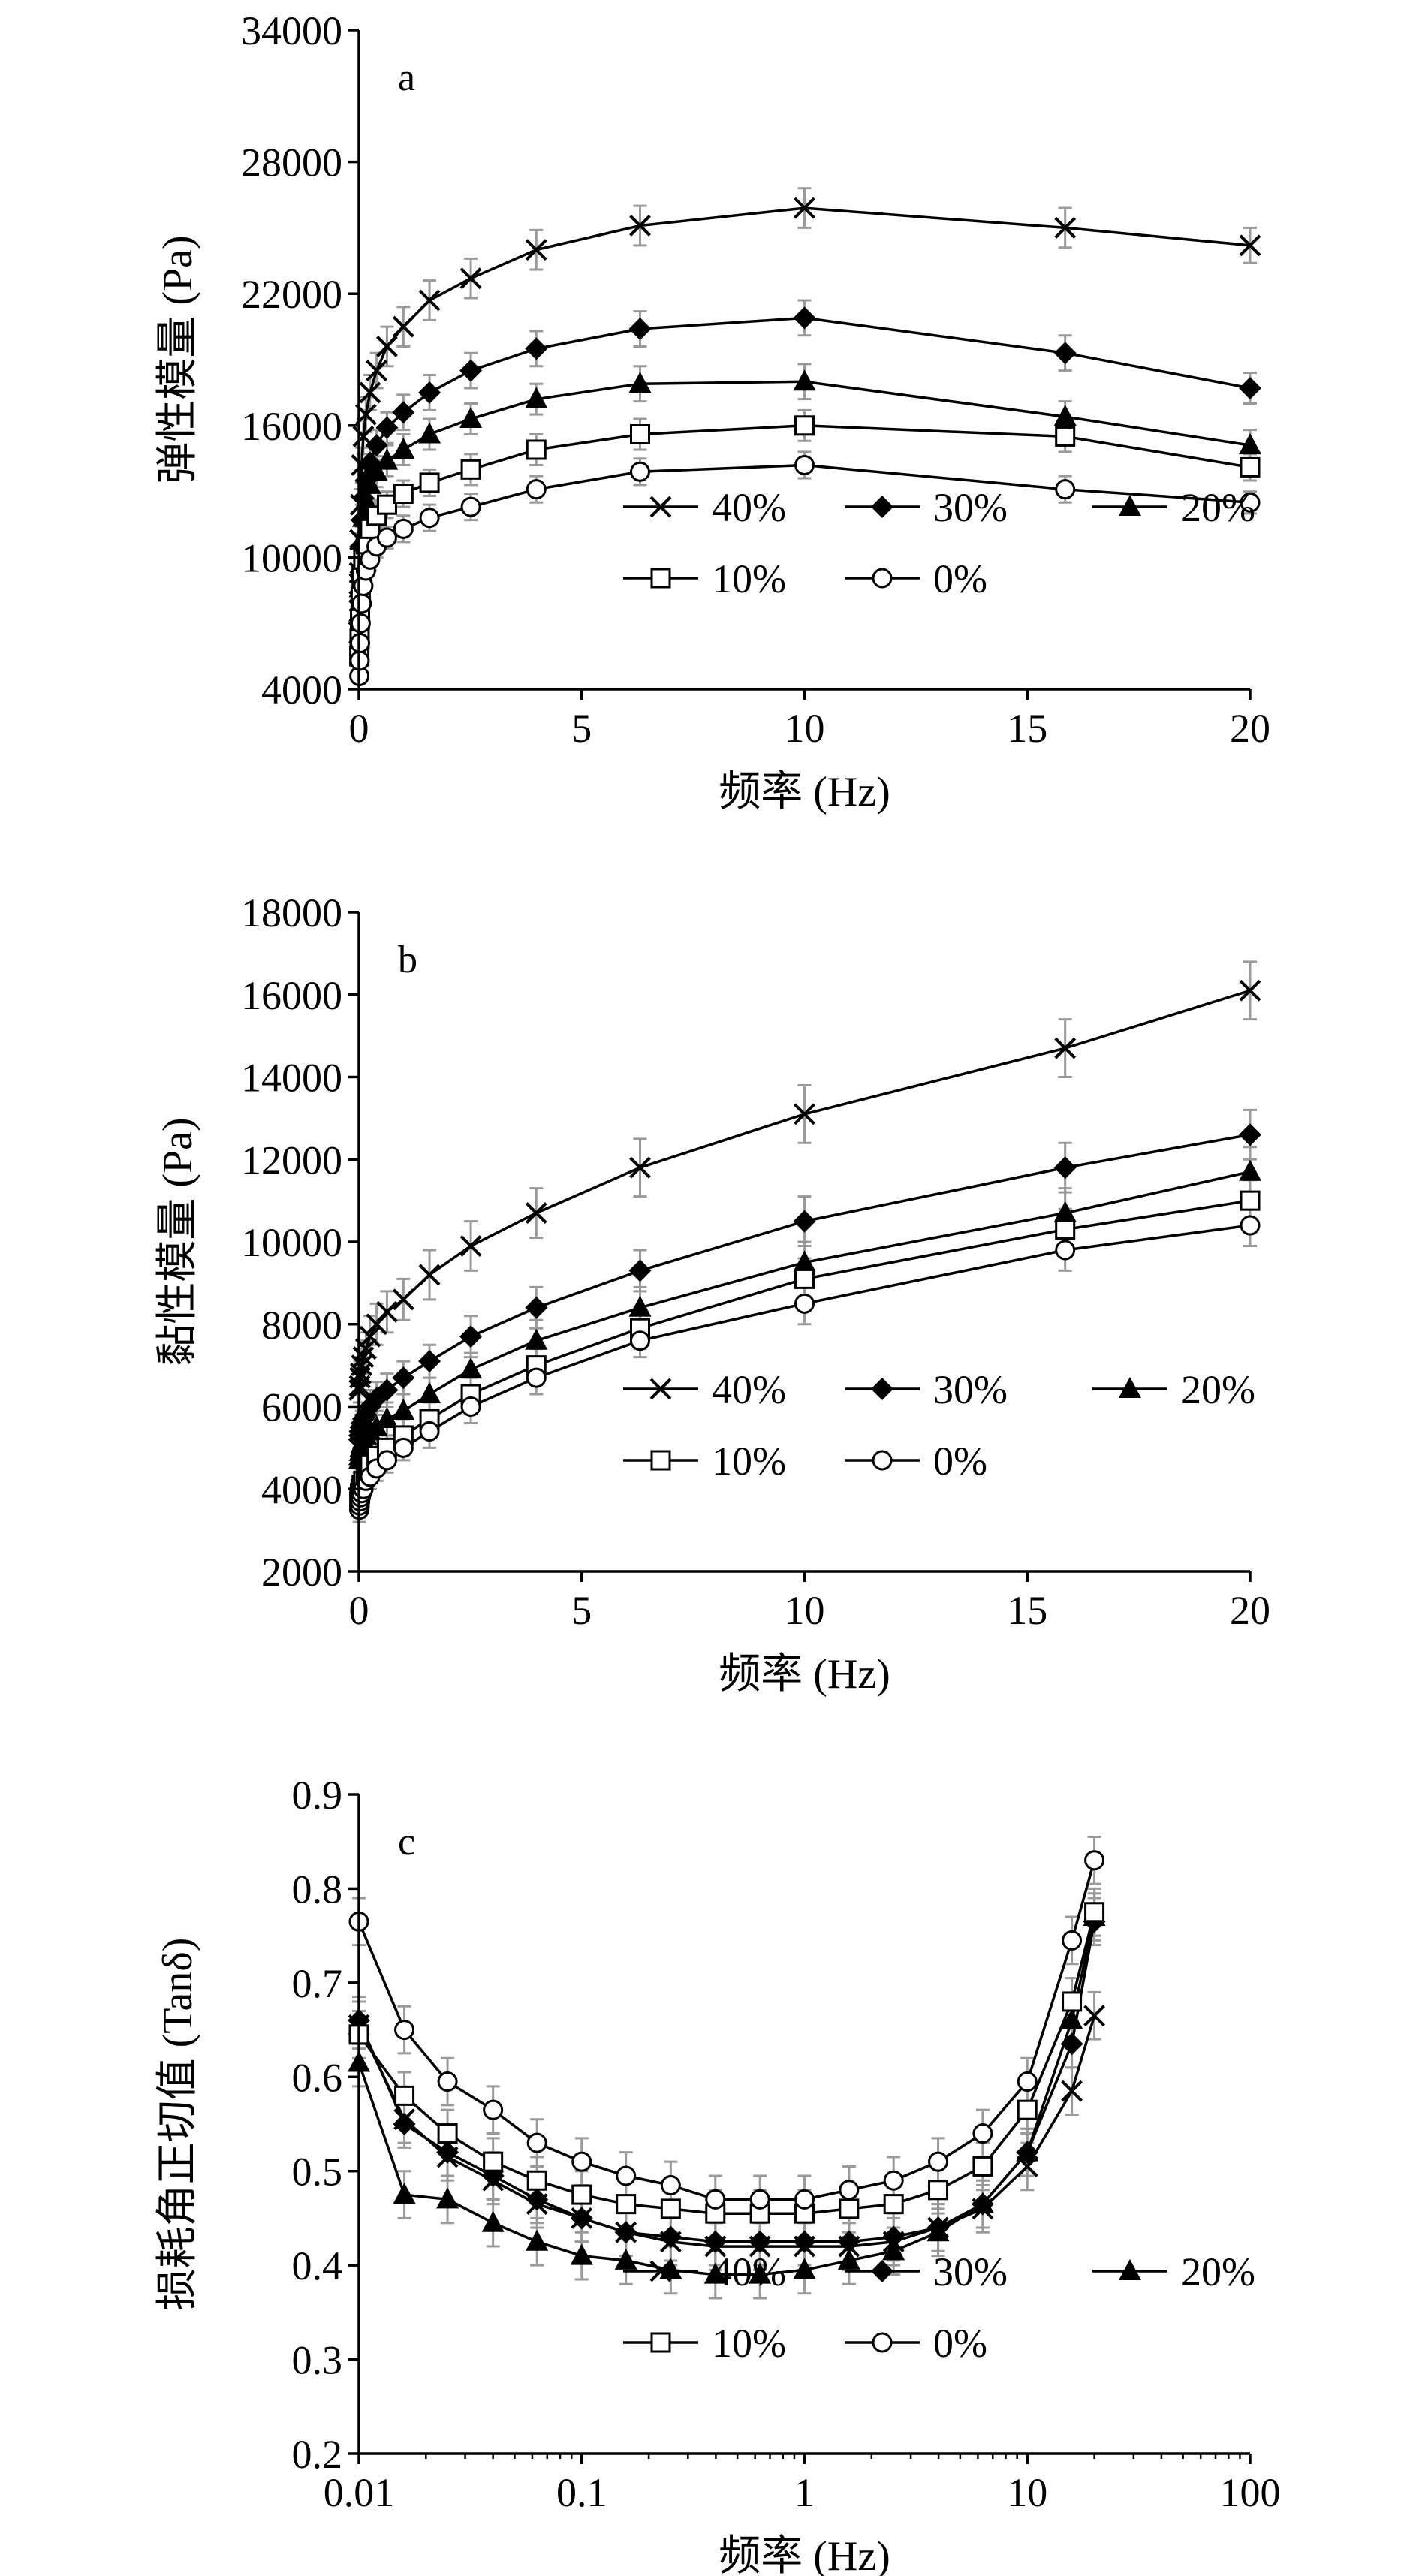  I want to click on legend-label: 30%, so click(970, 508).